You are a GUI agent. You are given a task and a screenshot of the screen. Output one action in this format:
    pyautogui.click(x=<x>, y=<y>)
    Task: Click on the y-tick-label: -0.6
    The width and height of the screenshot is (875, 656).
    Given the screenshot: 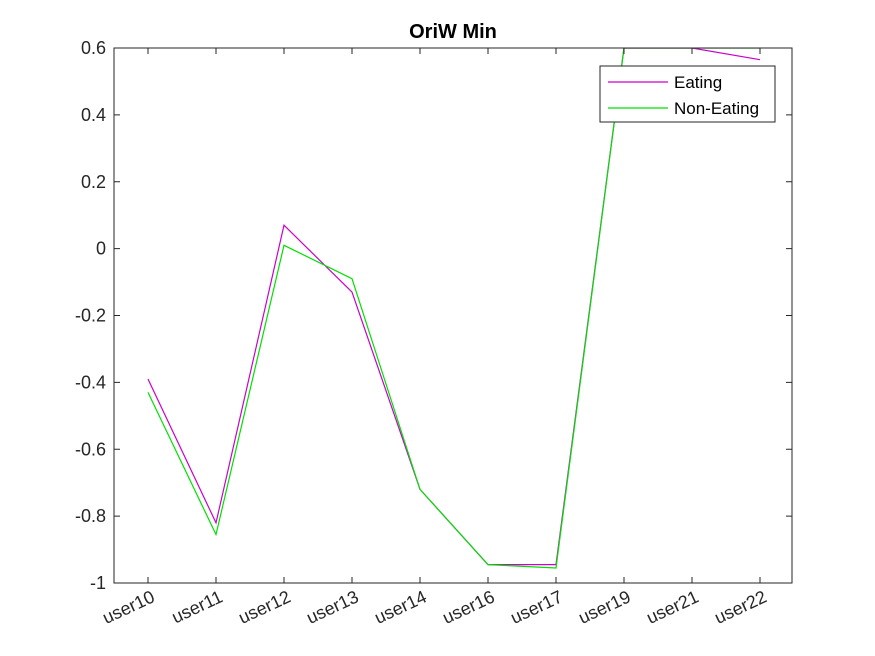 What is the action you would take?
    pyautogui.click(x=90, y=449)
    